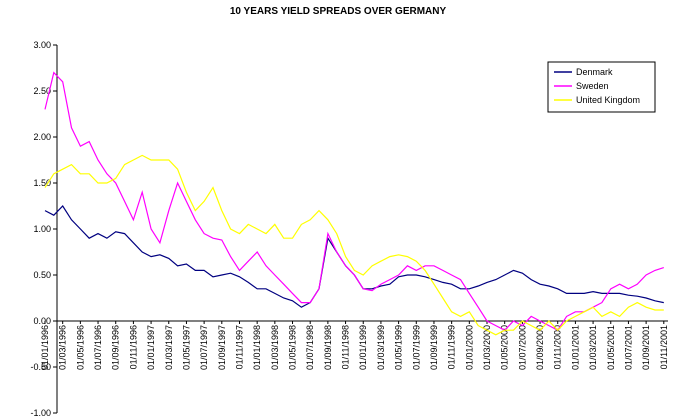 The height and width of the screenshot is (419, 677). Describe the element at coordinates (381, 347) in the screenshot. I see `x-tick-label: 01/03/1999` at that location.